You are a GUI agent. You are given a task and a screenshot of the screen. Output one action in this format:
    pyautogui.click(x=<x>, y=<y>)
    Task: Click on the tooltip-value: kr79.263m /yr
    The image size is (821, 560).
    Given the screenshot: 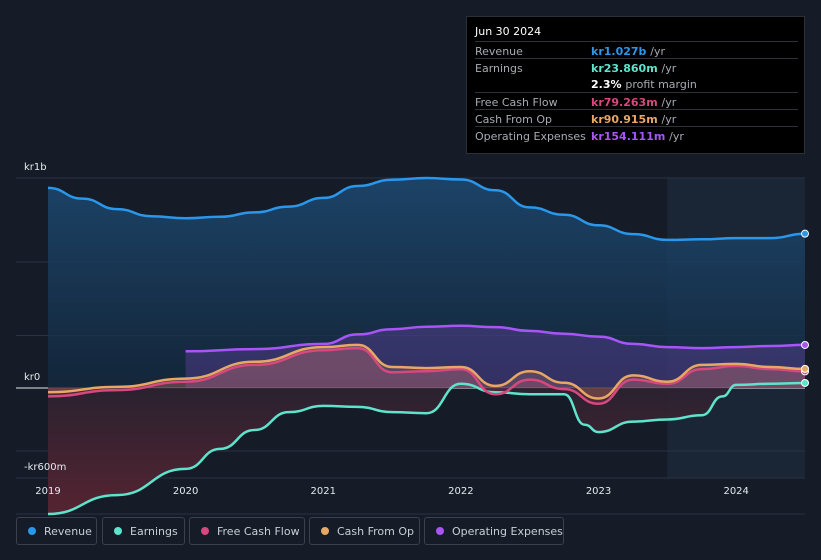 What is the action you would take?
    pyautogui.click(x=634, y=102)
    